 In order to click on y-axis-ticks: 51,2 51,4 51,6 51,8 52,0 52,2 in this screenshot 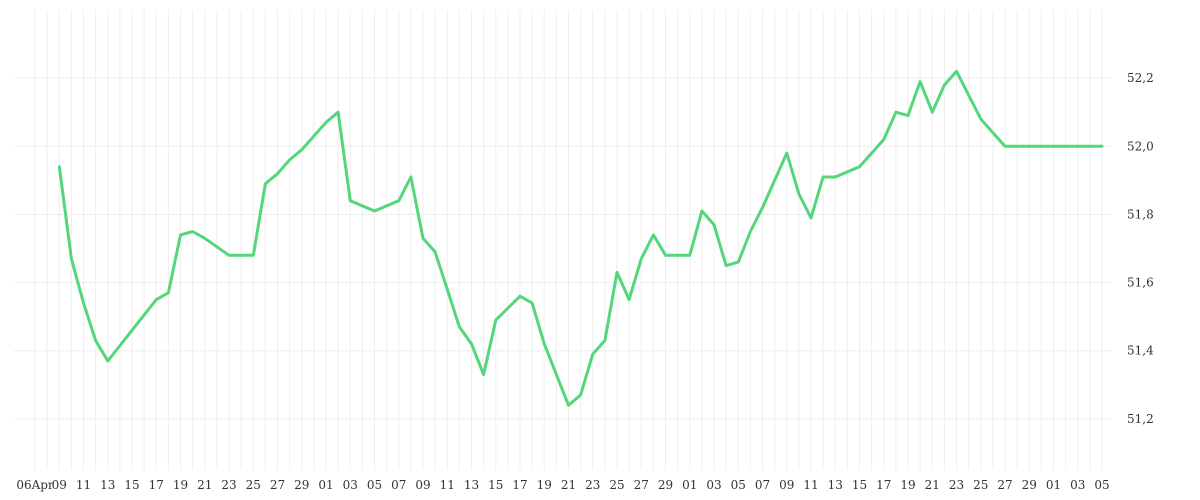, I will do `click(1140, 248)`.